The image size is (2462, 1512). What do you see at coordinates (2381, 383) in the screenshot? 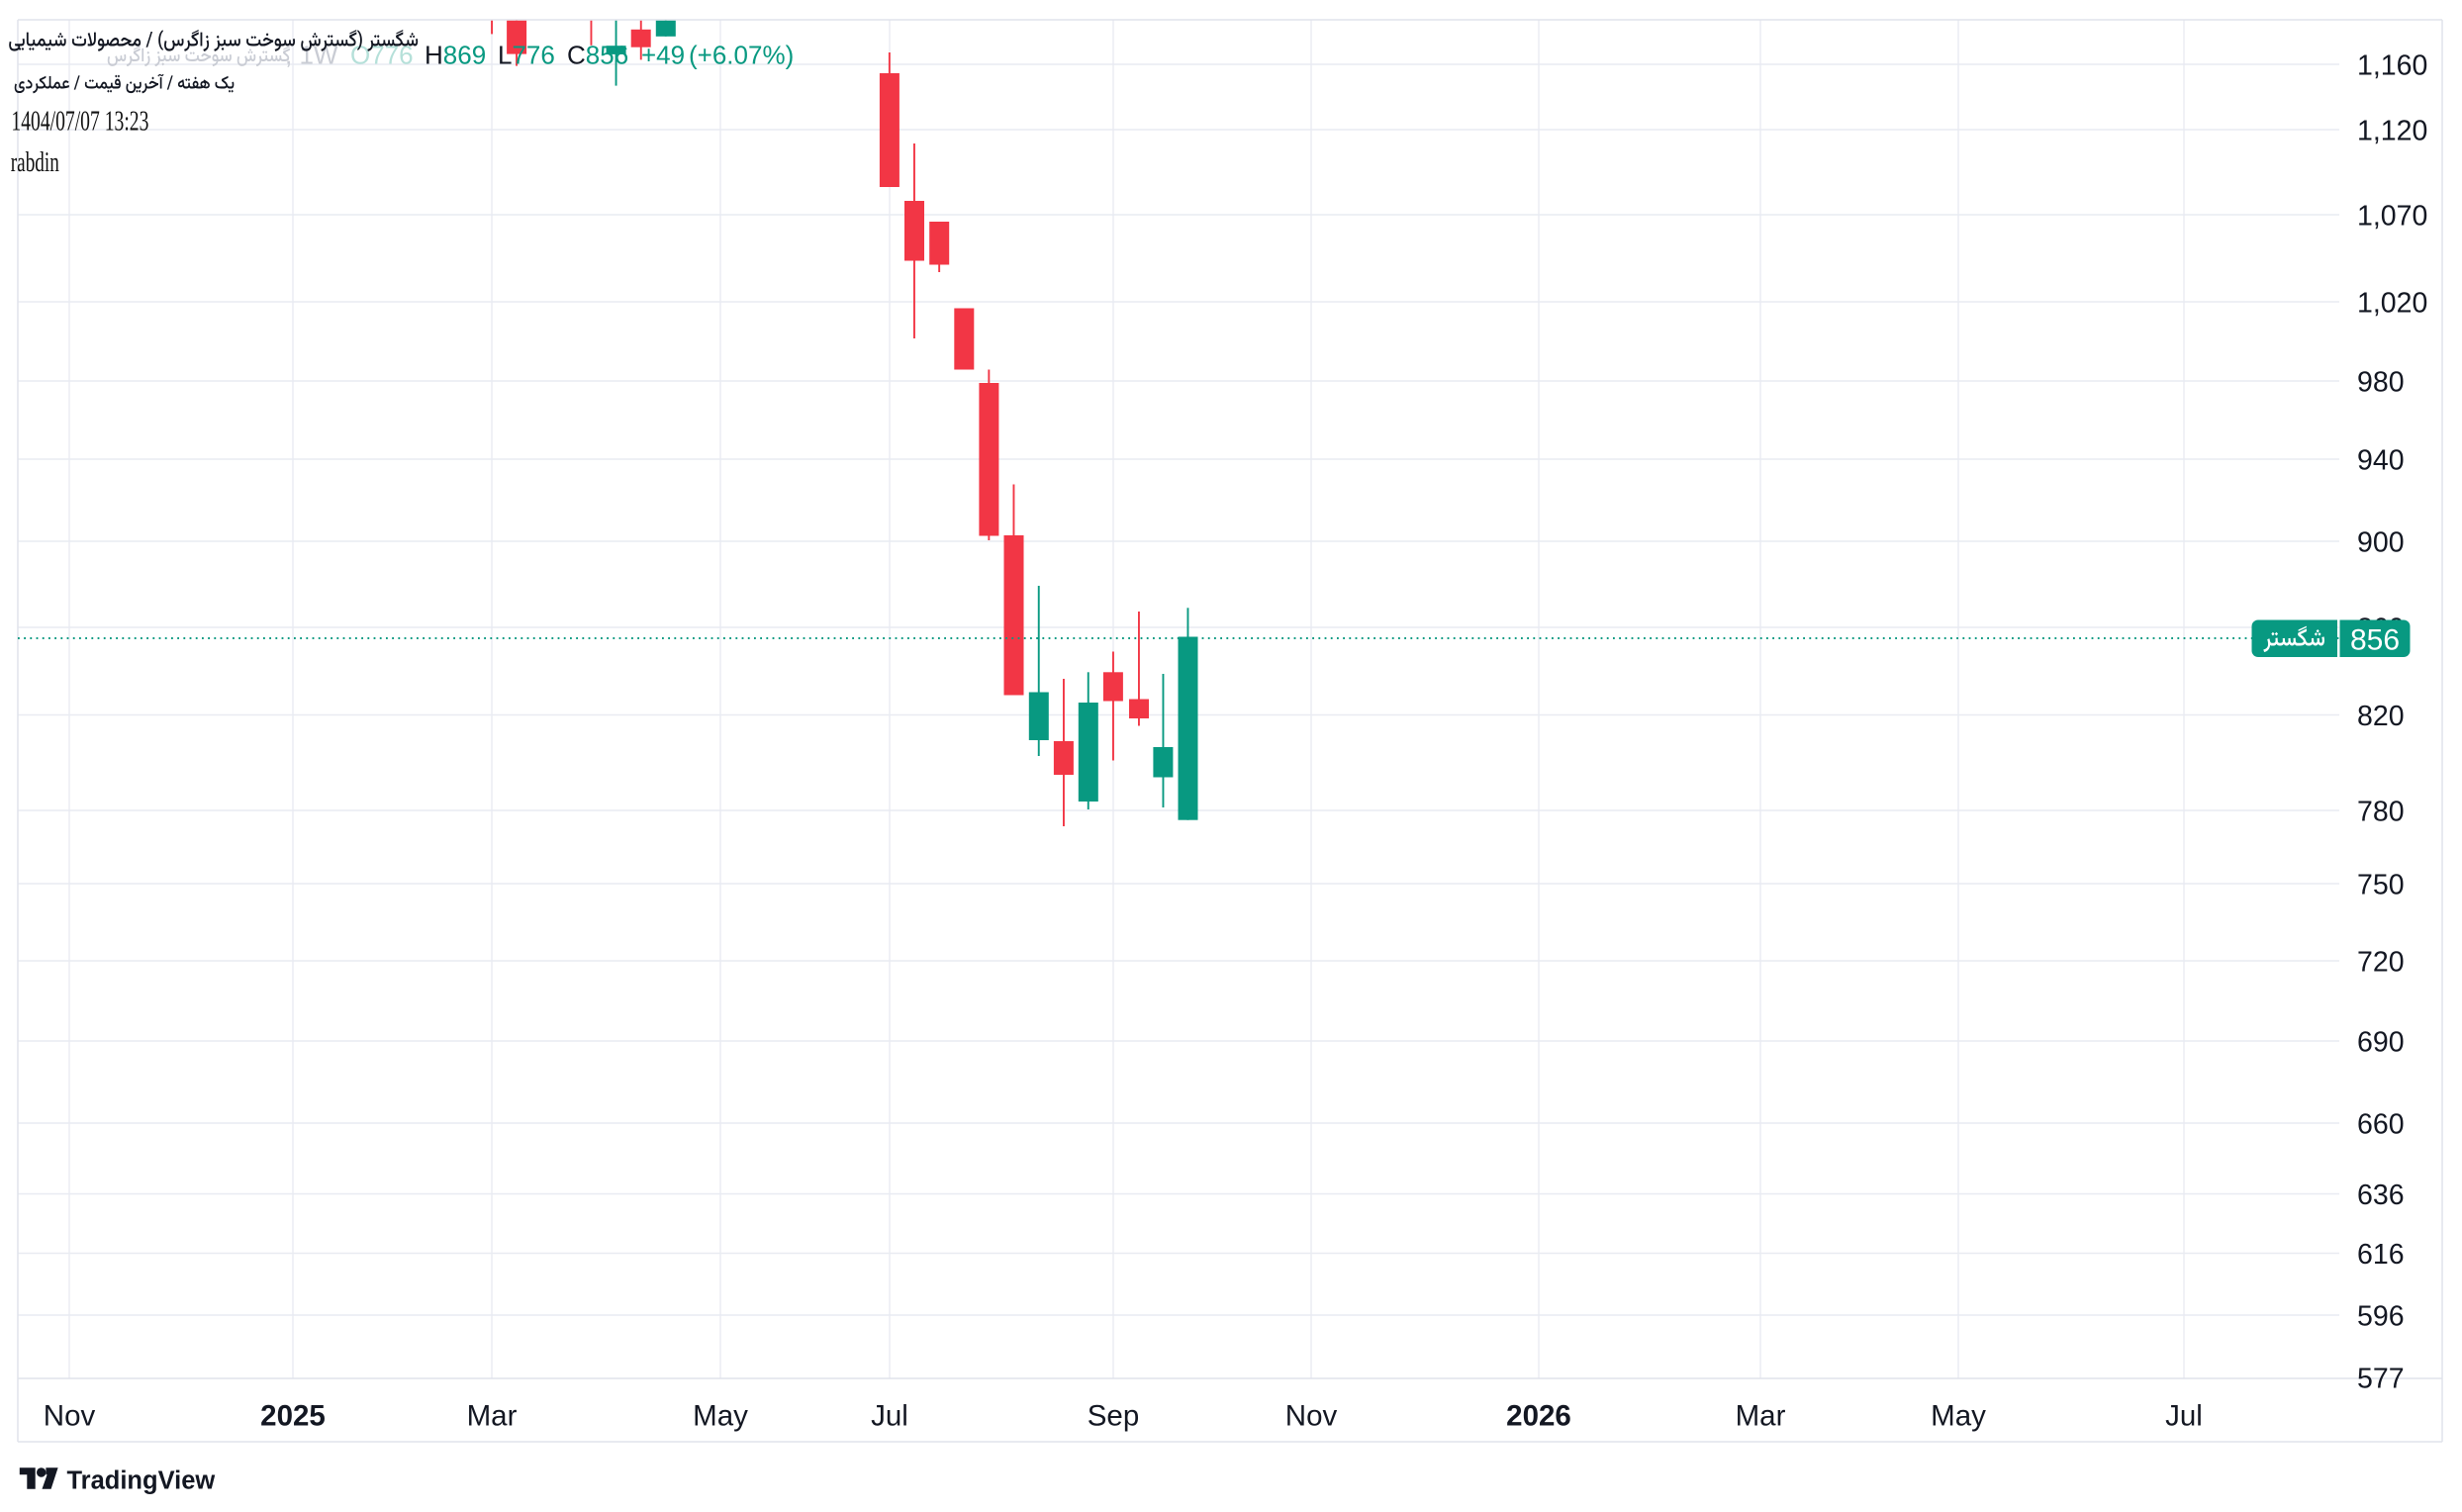
I see `svg-text: 980` at bounding box center [2381, 383].